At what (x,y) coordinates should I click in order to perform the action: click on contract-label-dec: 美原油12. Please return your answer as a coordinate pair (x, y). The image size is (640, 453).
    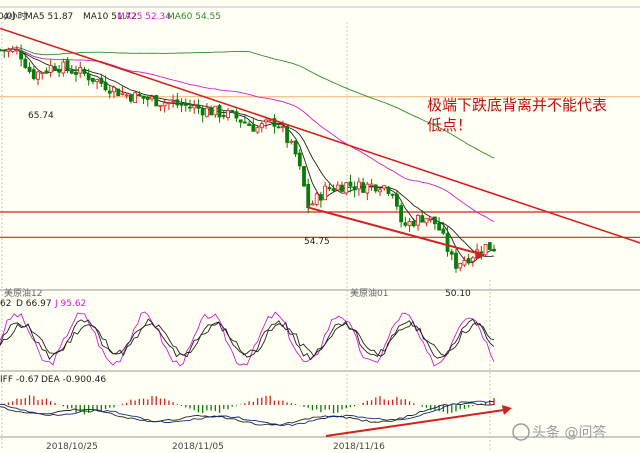
    Looking at the image, I should click on (23, 293).